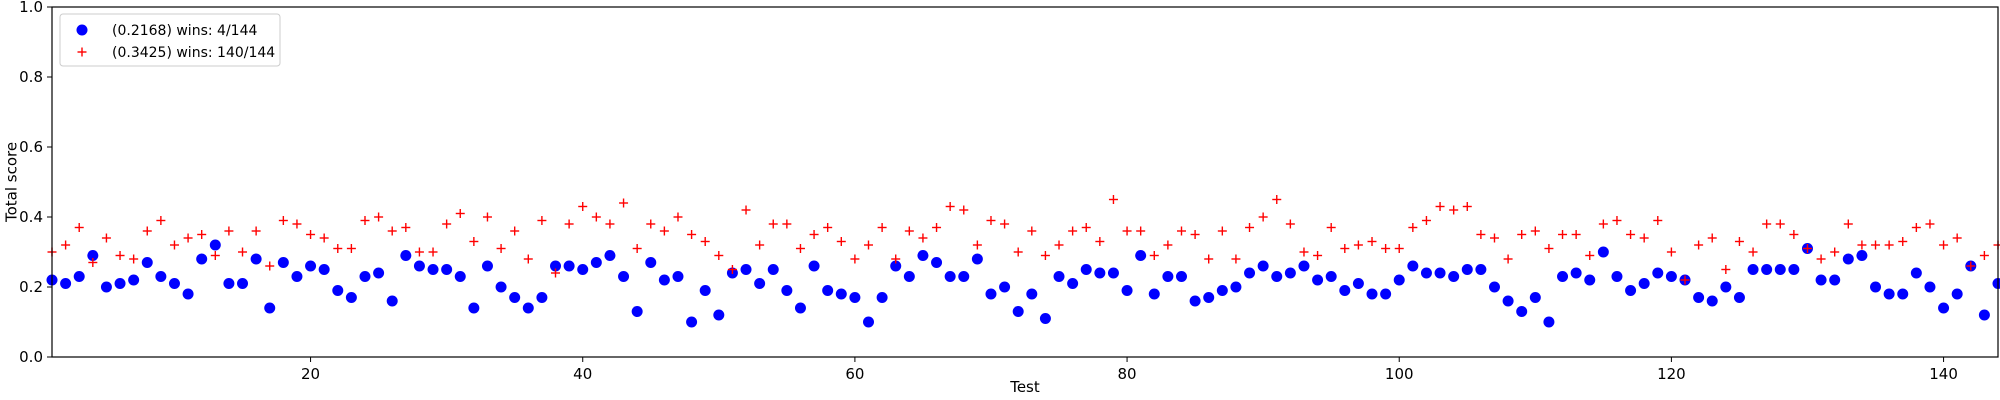 This screenshot has height=400, width=2000. I want to click on x-tick-label: 80, so click(1127, 374).